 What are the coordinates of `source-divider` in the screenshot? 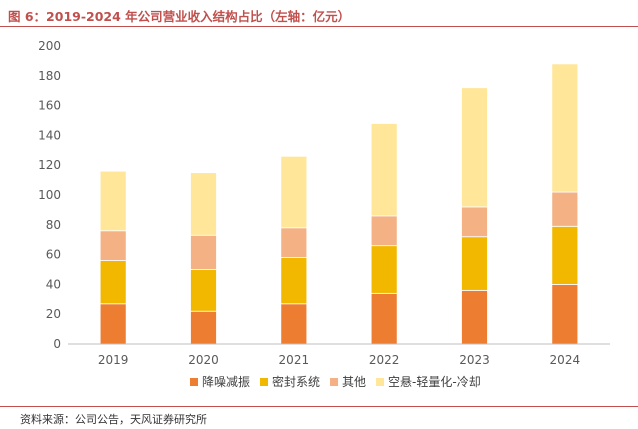 It's located at (319, 406).